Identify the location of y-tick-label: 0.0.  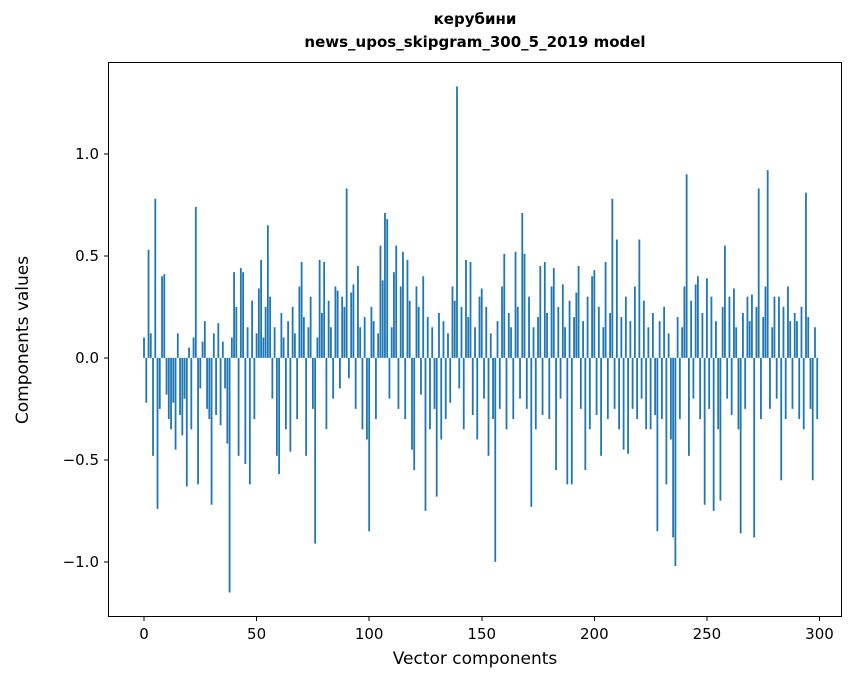
(87, 358).